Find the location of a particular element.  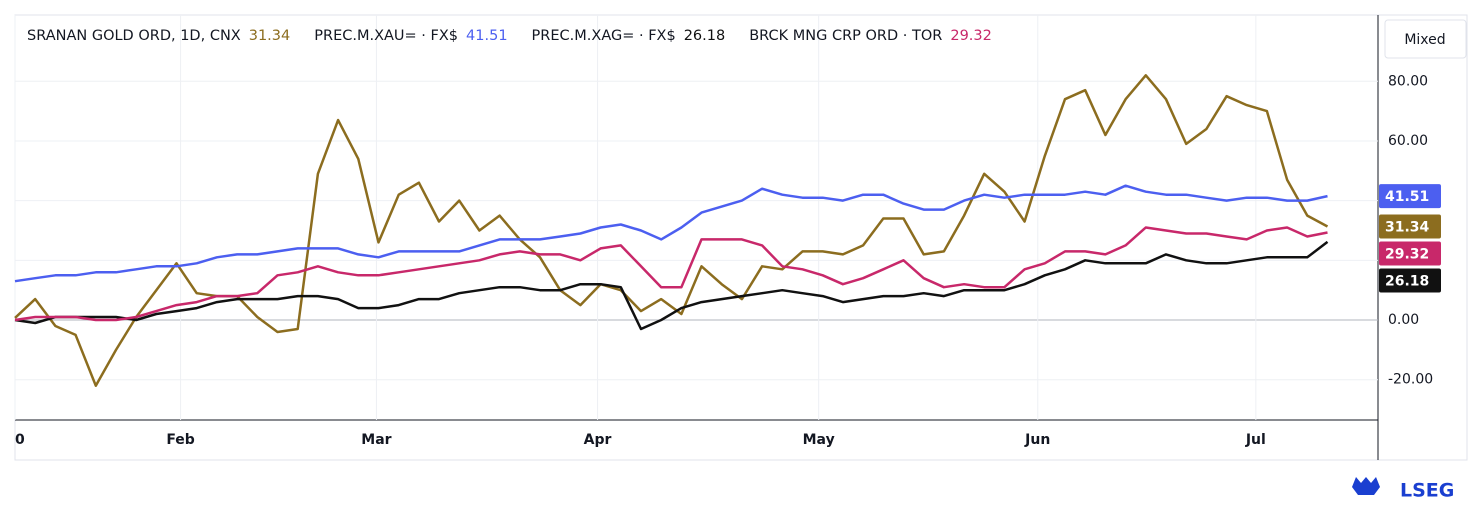

x-tick-label: Feb is located at coordinates (180, 440).